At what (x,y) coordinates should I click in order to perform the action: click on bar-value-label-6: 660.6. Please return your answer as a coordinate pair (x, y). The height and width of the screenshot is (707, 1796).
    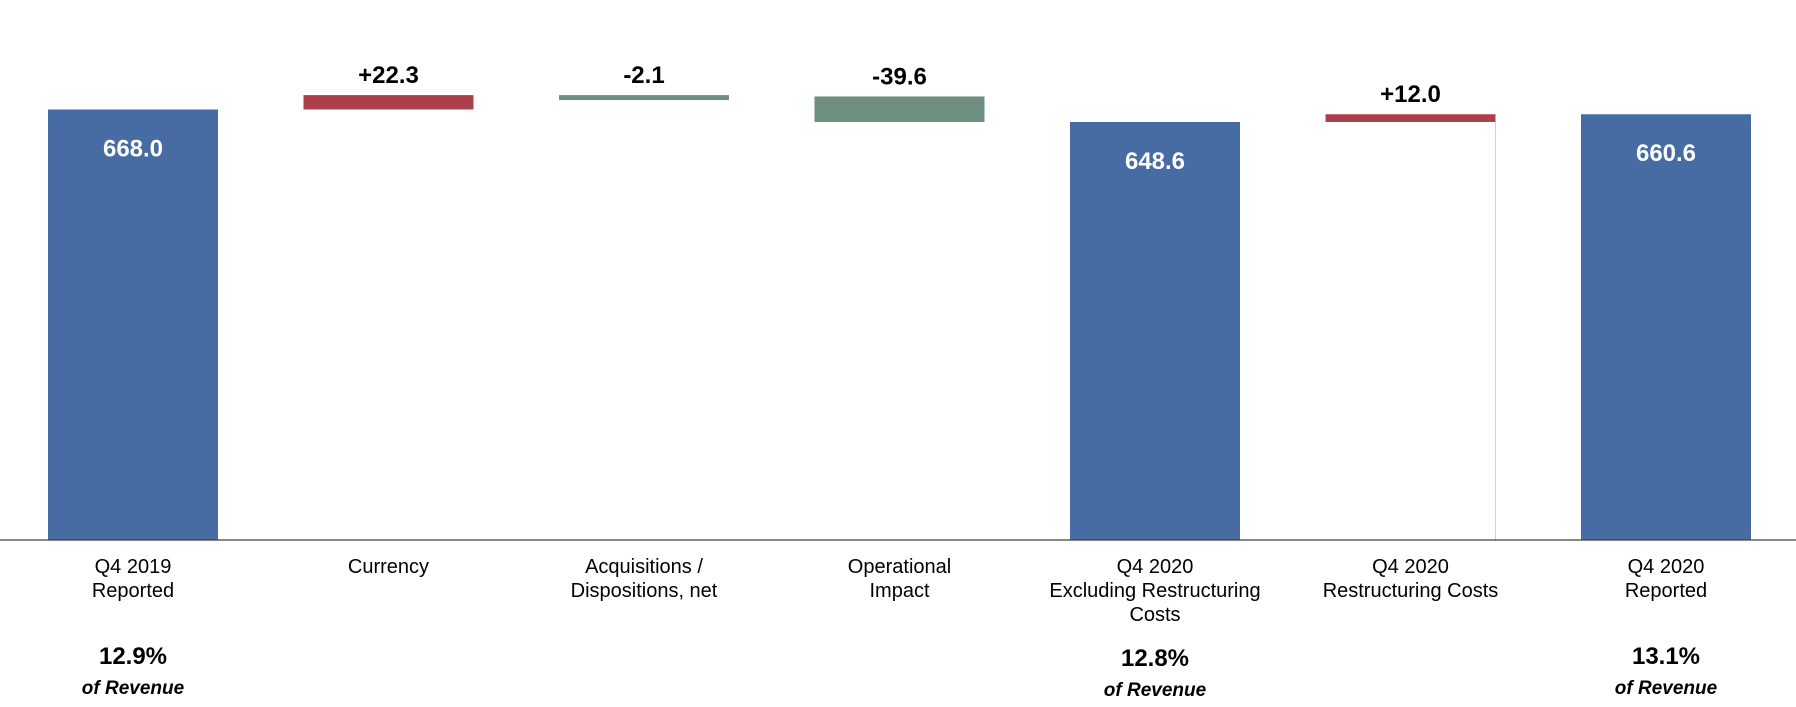
    Looking at the image, I should click on (1666, 153).